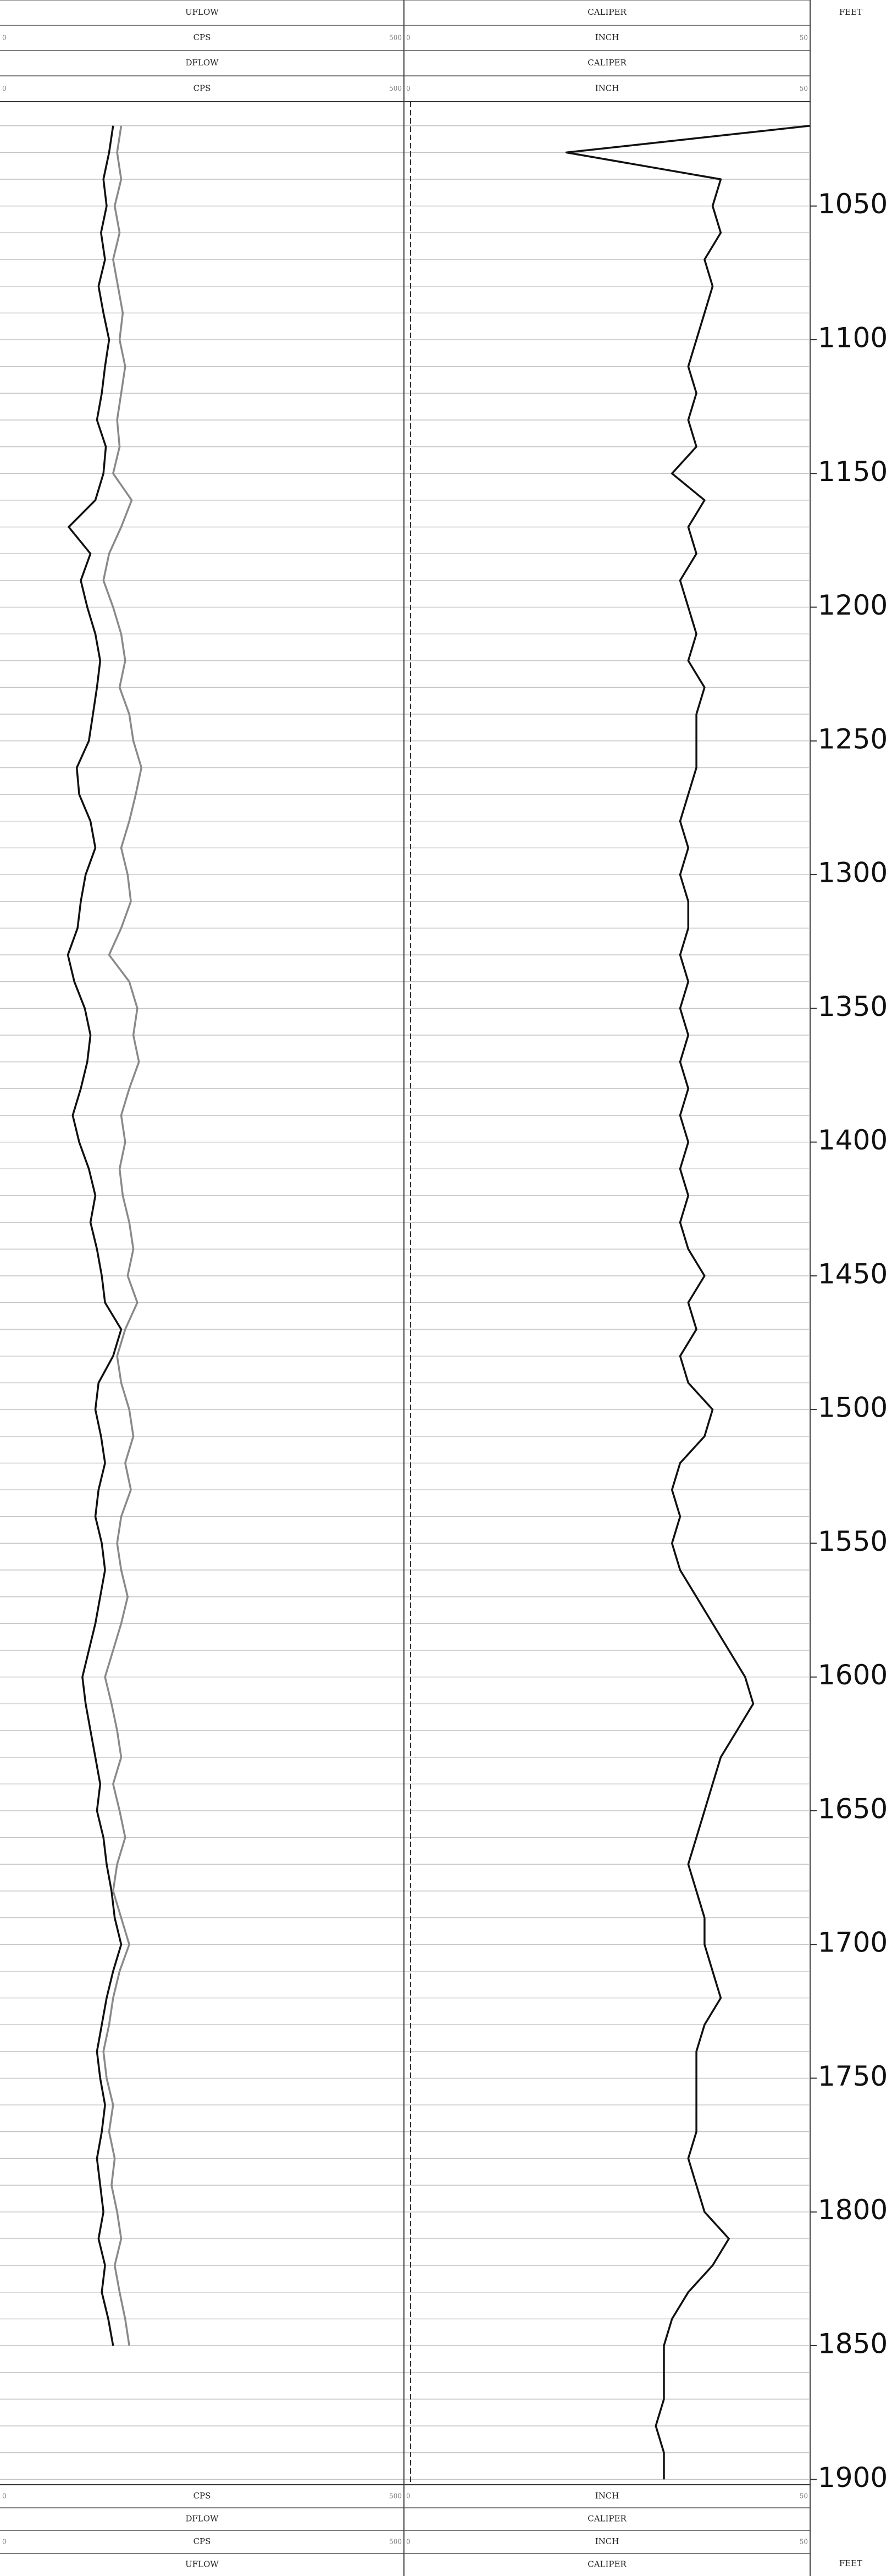 Image resolution: width=892 pixels, height=2576 pixels. Describe the element at coordinates (853, 2344) in the screenshot. I see `depth-label: 1850` at that location.